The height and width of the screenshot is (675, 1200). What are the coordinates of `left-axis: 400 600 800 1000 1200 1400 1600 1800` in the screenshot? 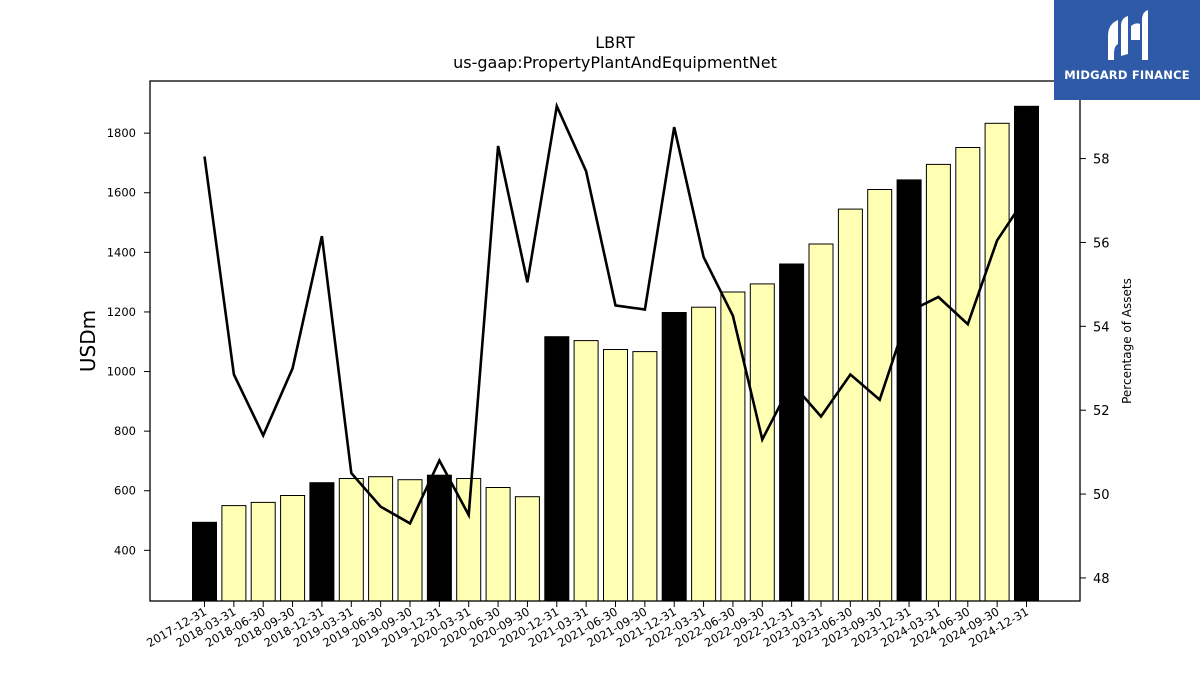 It's located at (128, 341).